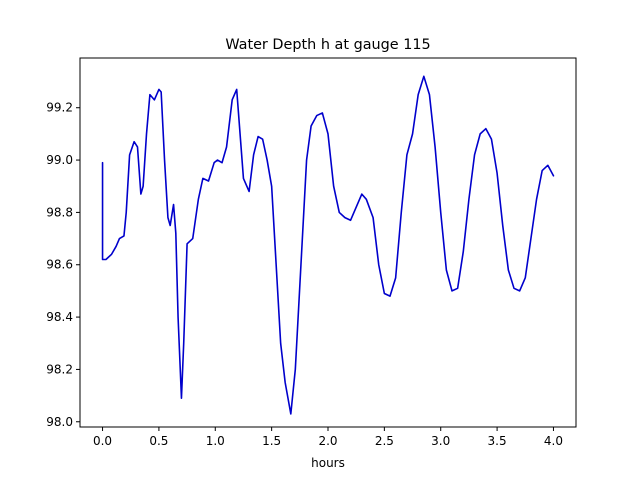 This screenshot has width=640, height=480. What do you see at coordinates (102, 441) in the screenshot?
I see `x-tick-label: 0.0` at bounding box center [102, 441].